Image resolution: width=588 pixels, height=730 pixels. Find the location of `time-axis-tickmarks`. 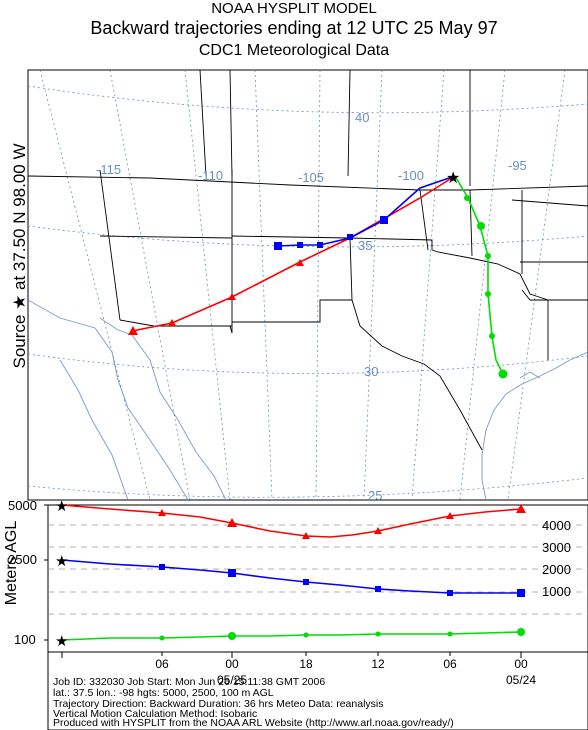

time-axis-tickmarks is located at coordinates (291, 655).